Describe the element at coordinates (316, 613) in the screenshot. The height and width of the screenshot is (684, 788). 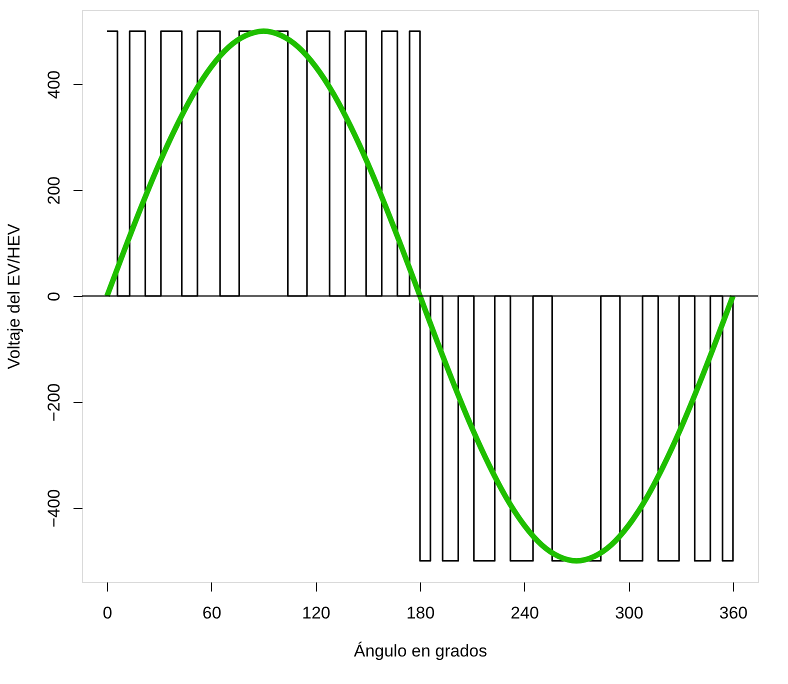
I see `x-tick-label: 120` at that location.